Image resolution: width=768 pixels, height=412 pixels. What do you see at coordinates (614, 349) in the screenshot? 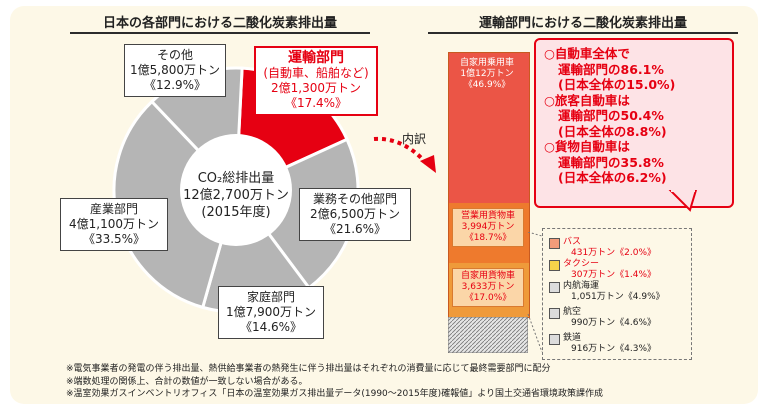
I see `legend-value: 916万トン《4.3%》` at bounding box center [614, 349].